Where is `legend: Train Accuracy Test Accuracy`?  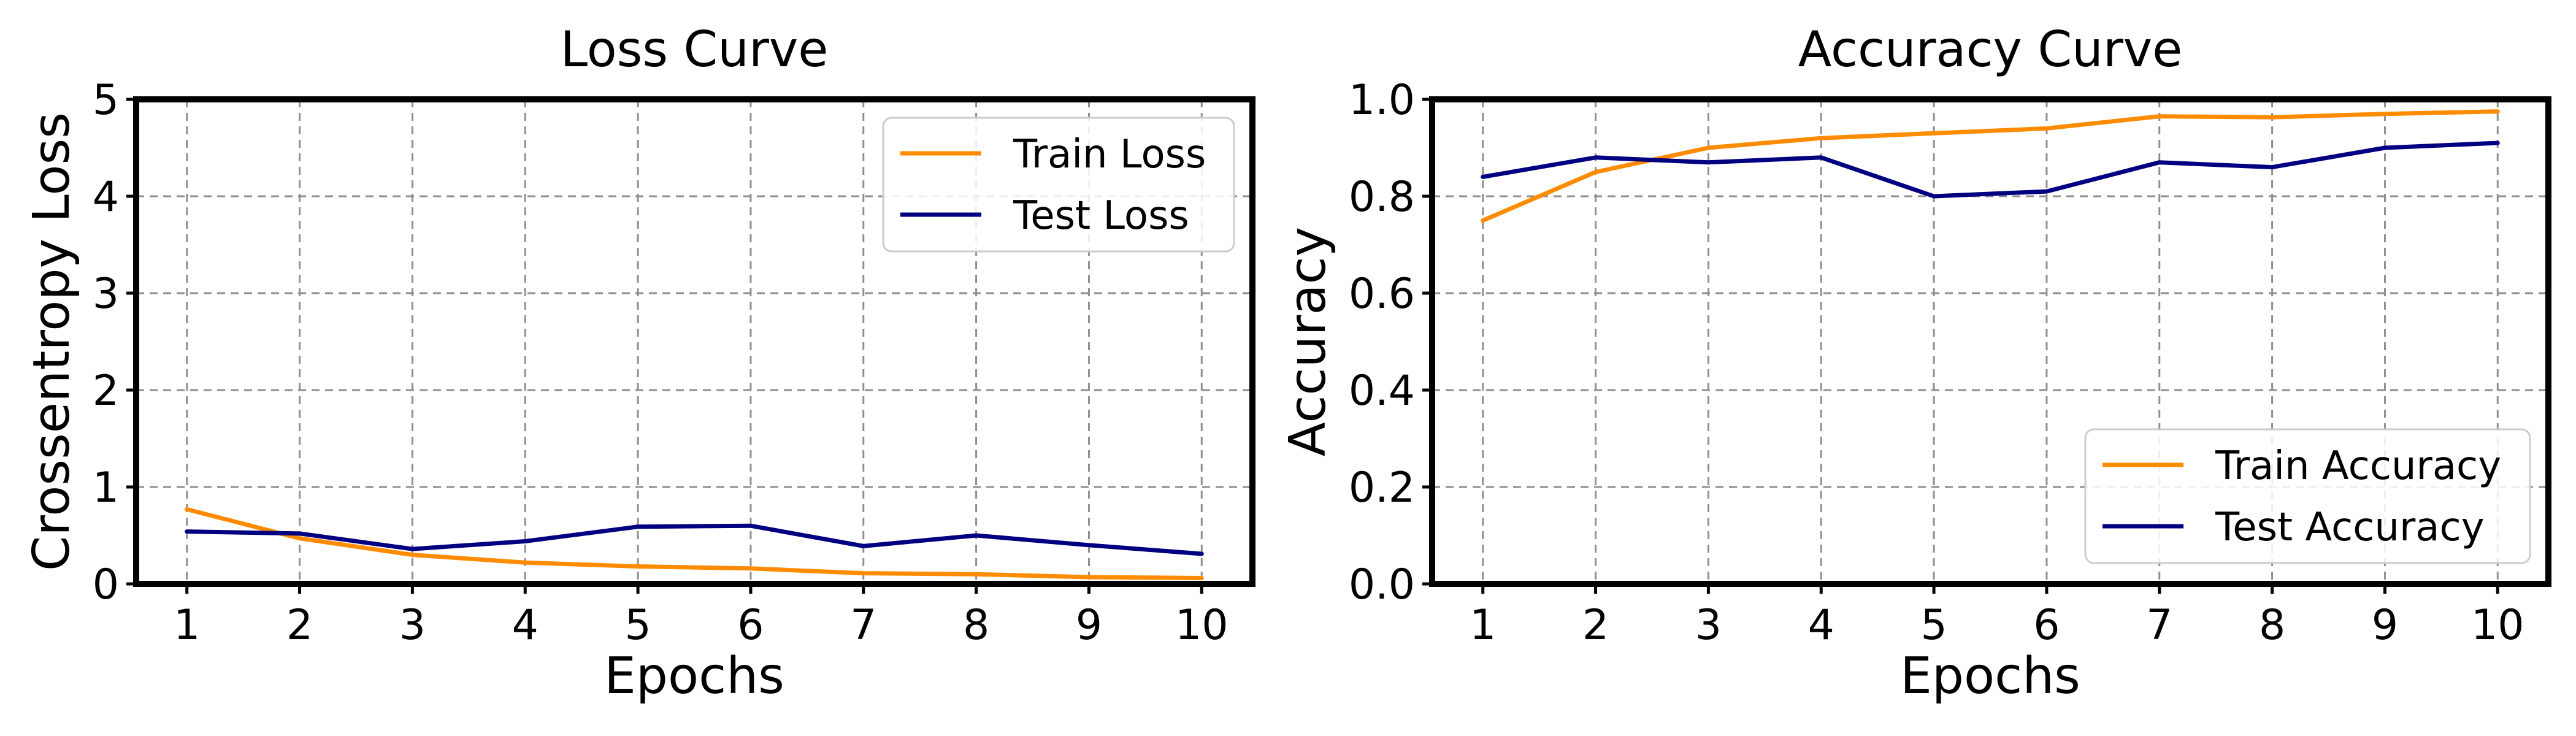 legend: Train Accuracy Test Accuracy is located at coordinates (2307, 496).